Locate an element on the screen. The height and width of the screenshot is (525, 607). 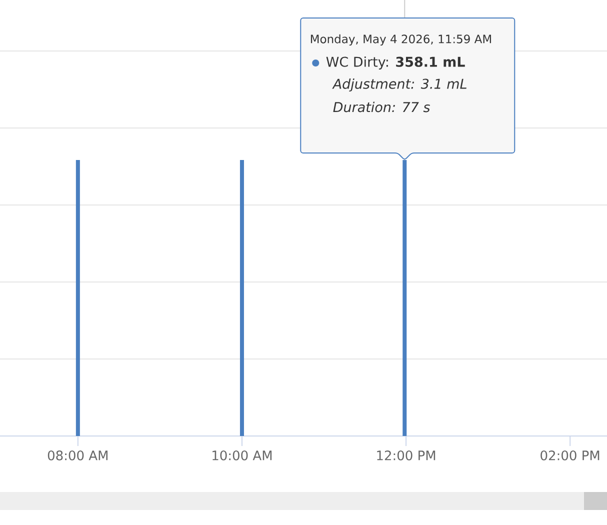
x-tick-label: 12:00 PM is located at coordinates (406, 455).